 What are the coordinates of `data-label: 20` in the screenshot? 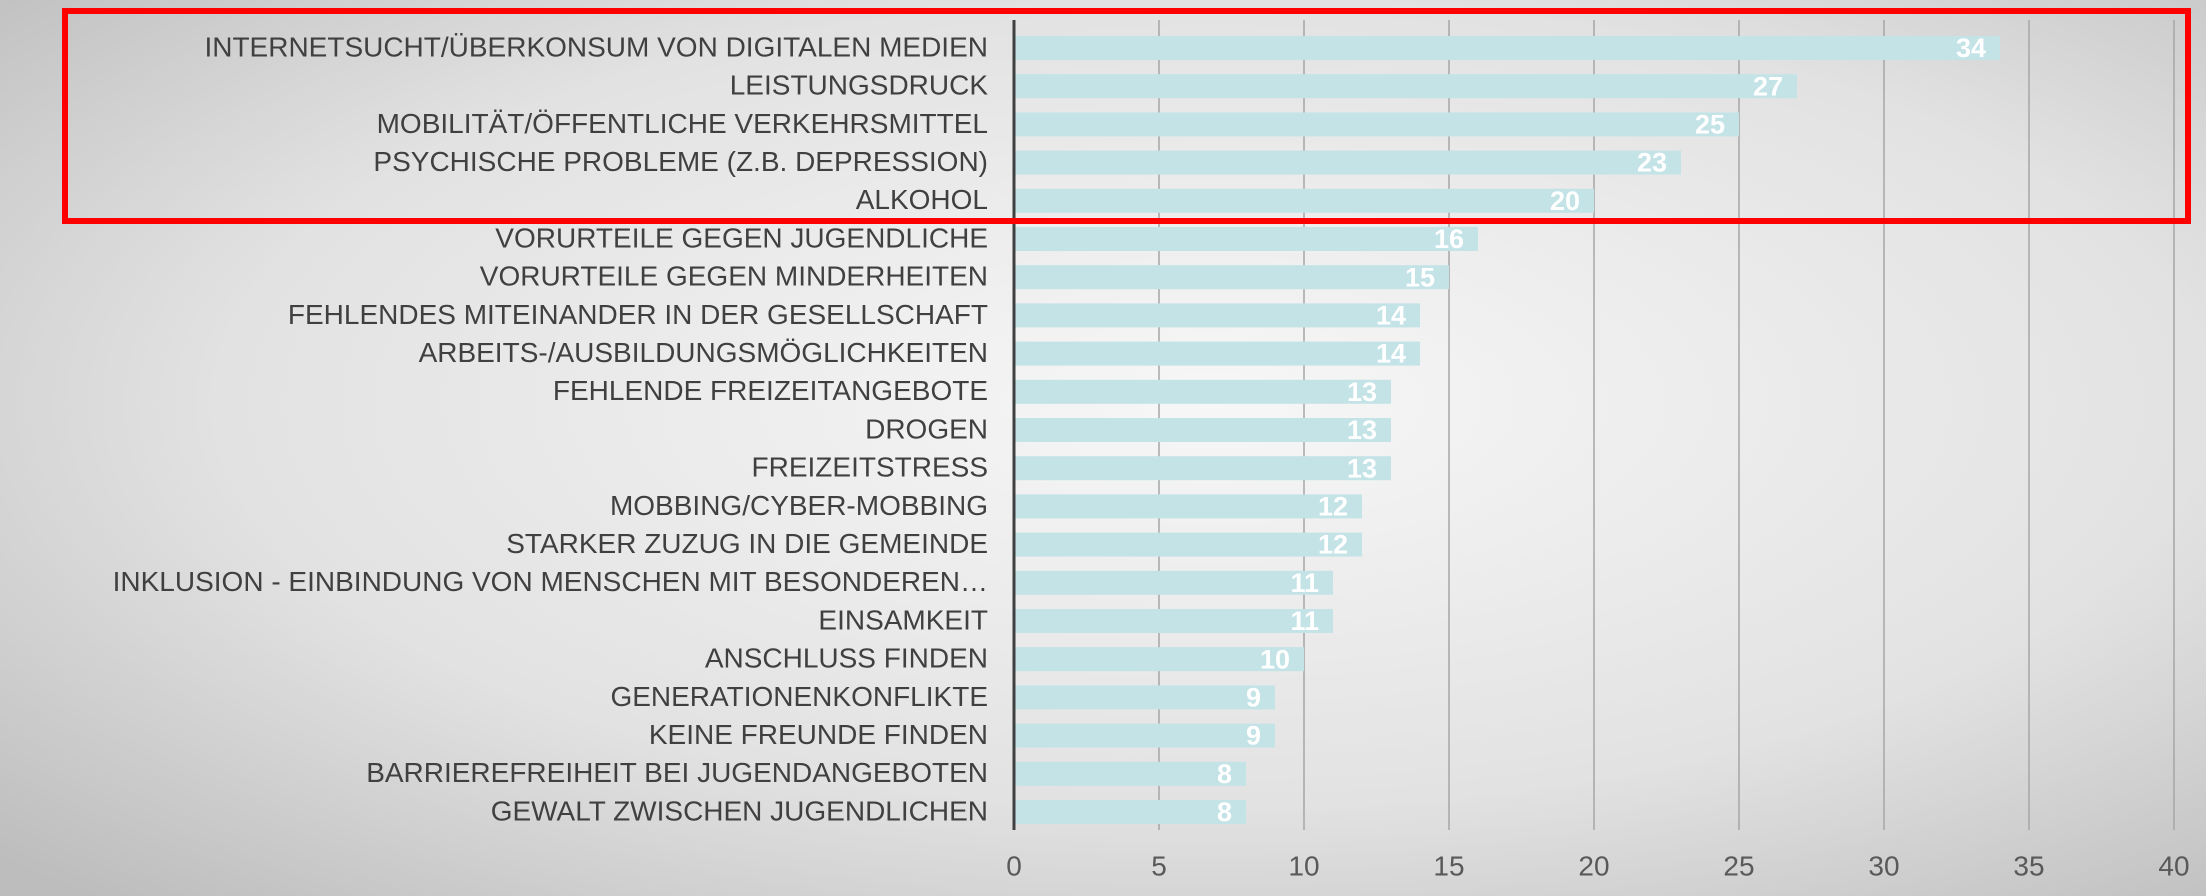 It's located at (1565, 201).